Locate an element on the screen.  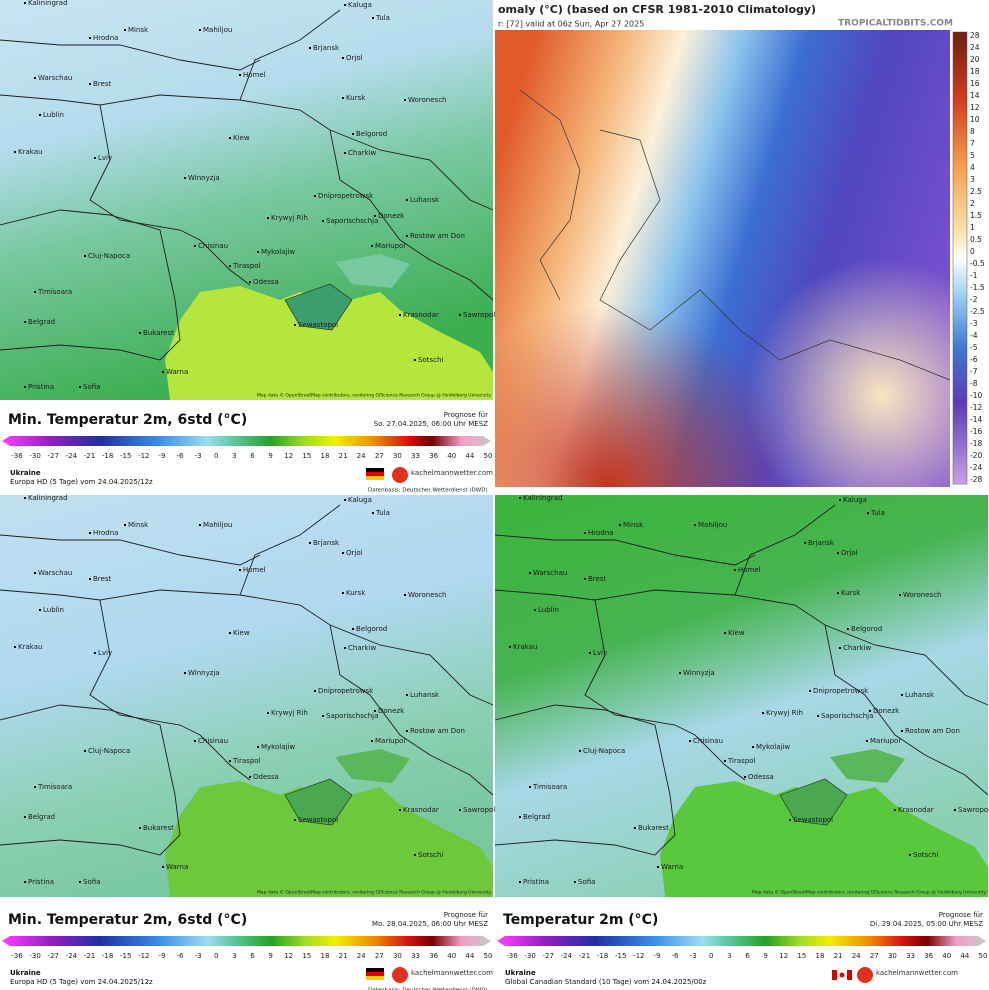
colorbar-label: 44 is located at coordinates (469, 956).